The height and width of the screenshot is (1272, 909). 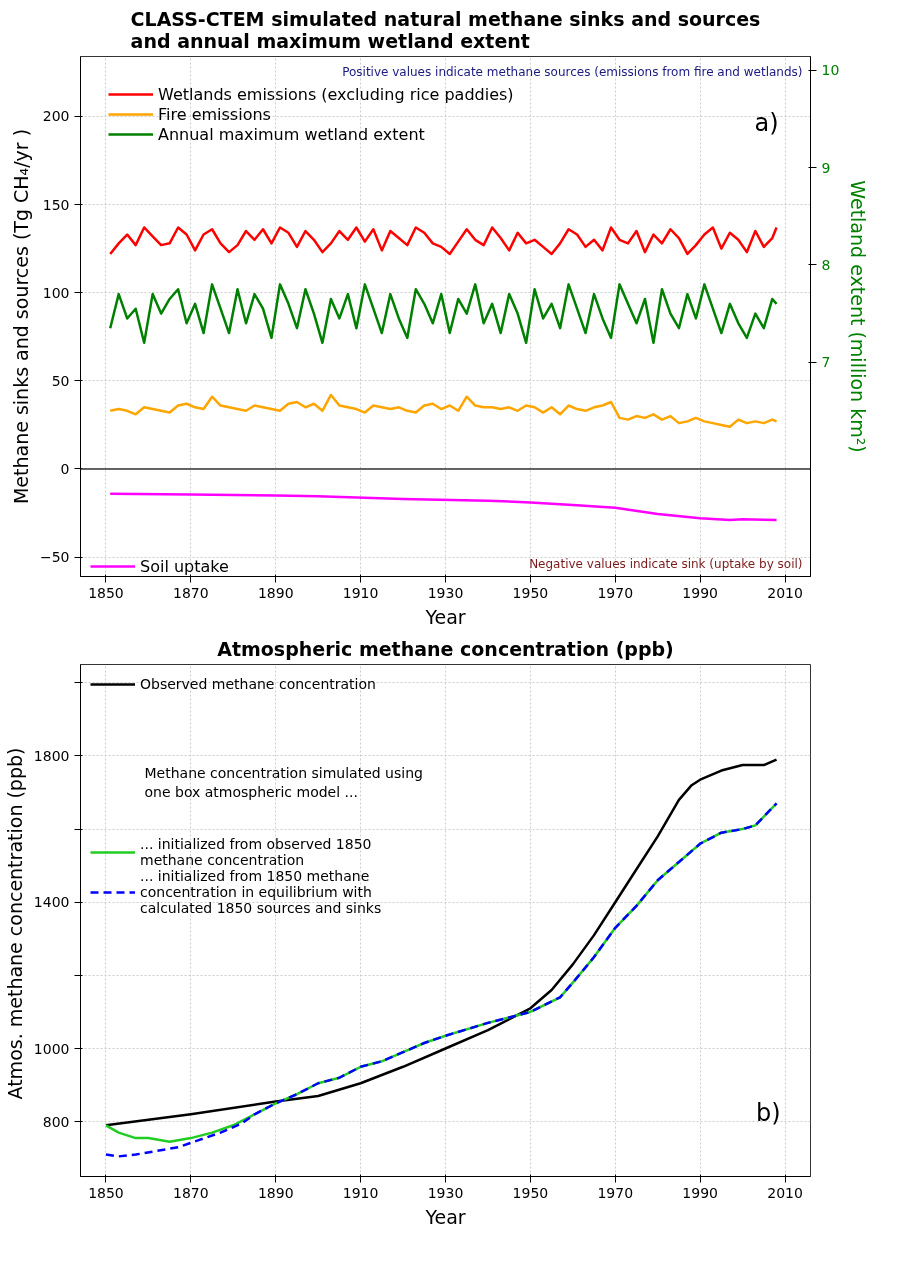 I want to click on y-tick-label: 1800, so click(x=51, y=755).